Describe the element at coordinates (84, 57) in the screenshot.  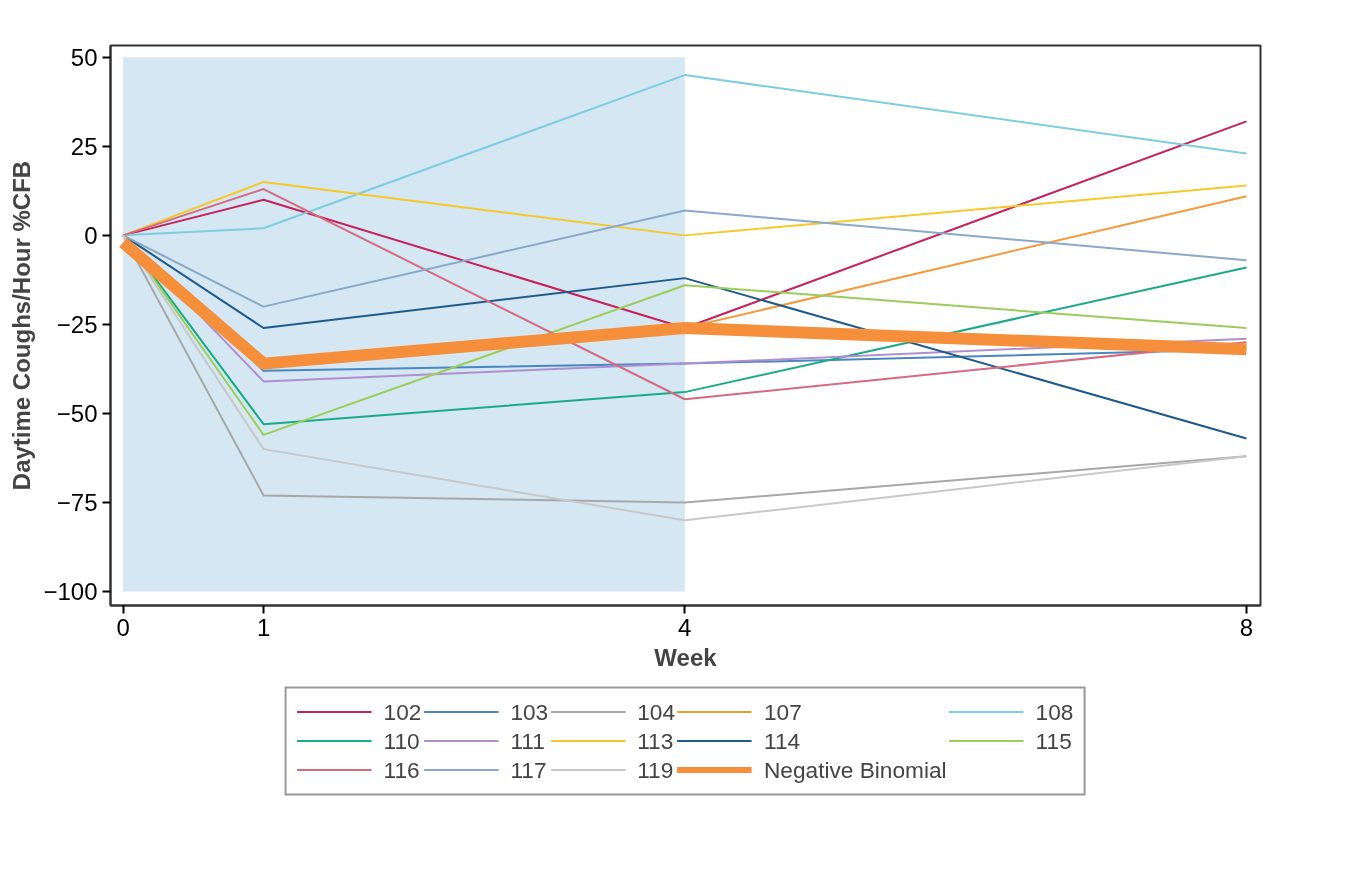
I see `y-tick-label: 50` at that location.